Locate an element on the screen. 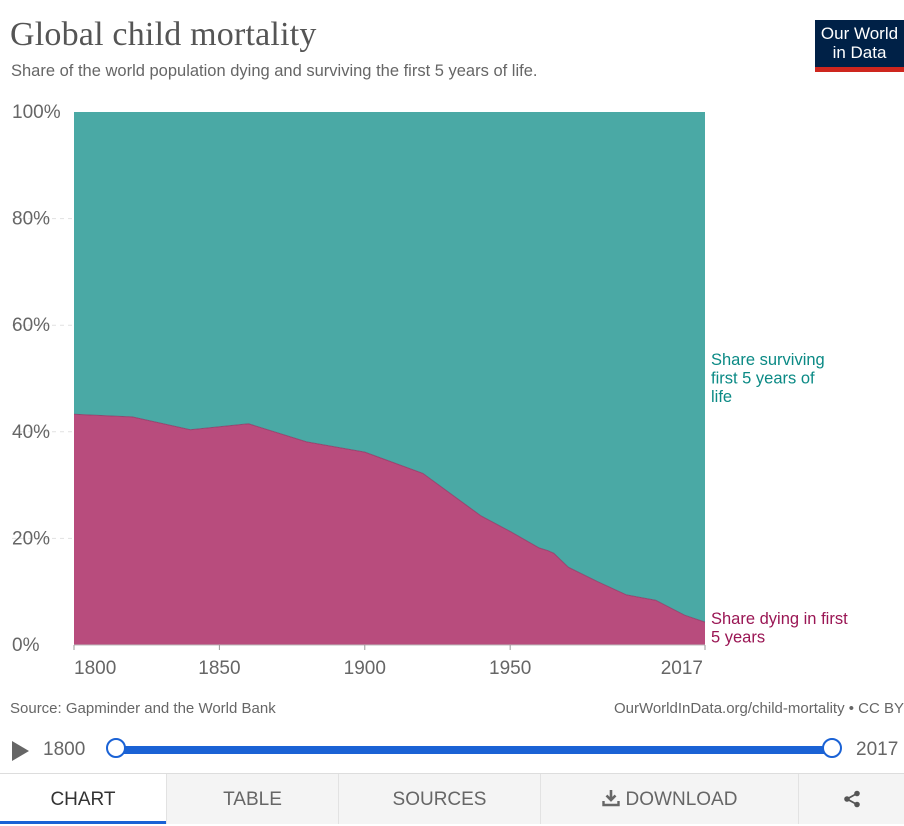 The height and width of the screenshot is (826, 904). x-tick-label: 1850 is located at coordinates (219, 668).